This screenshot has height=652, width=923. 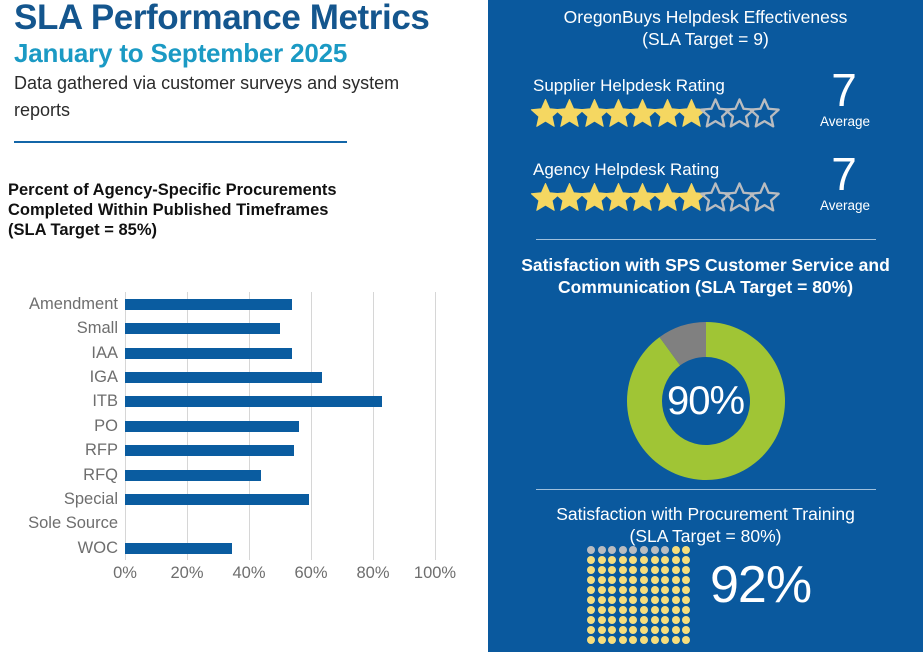 I want to click on x-axis-tick-label: 100%, so click(x=435, y=573).